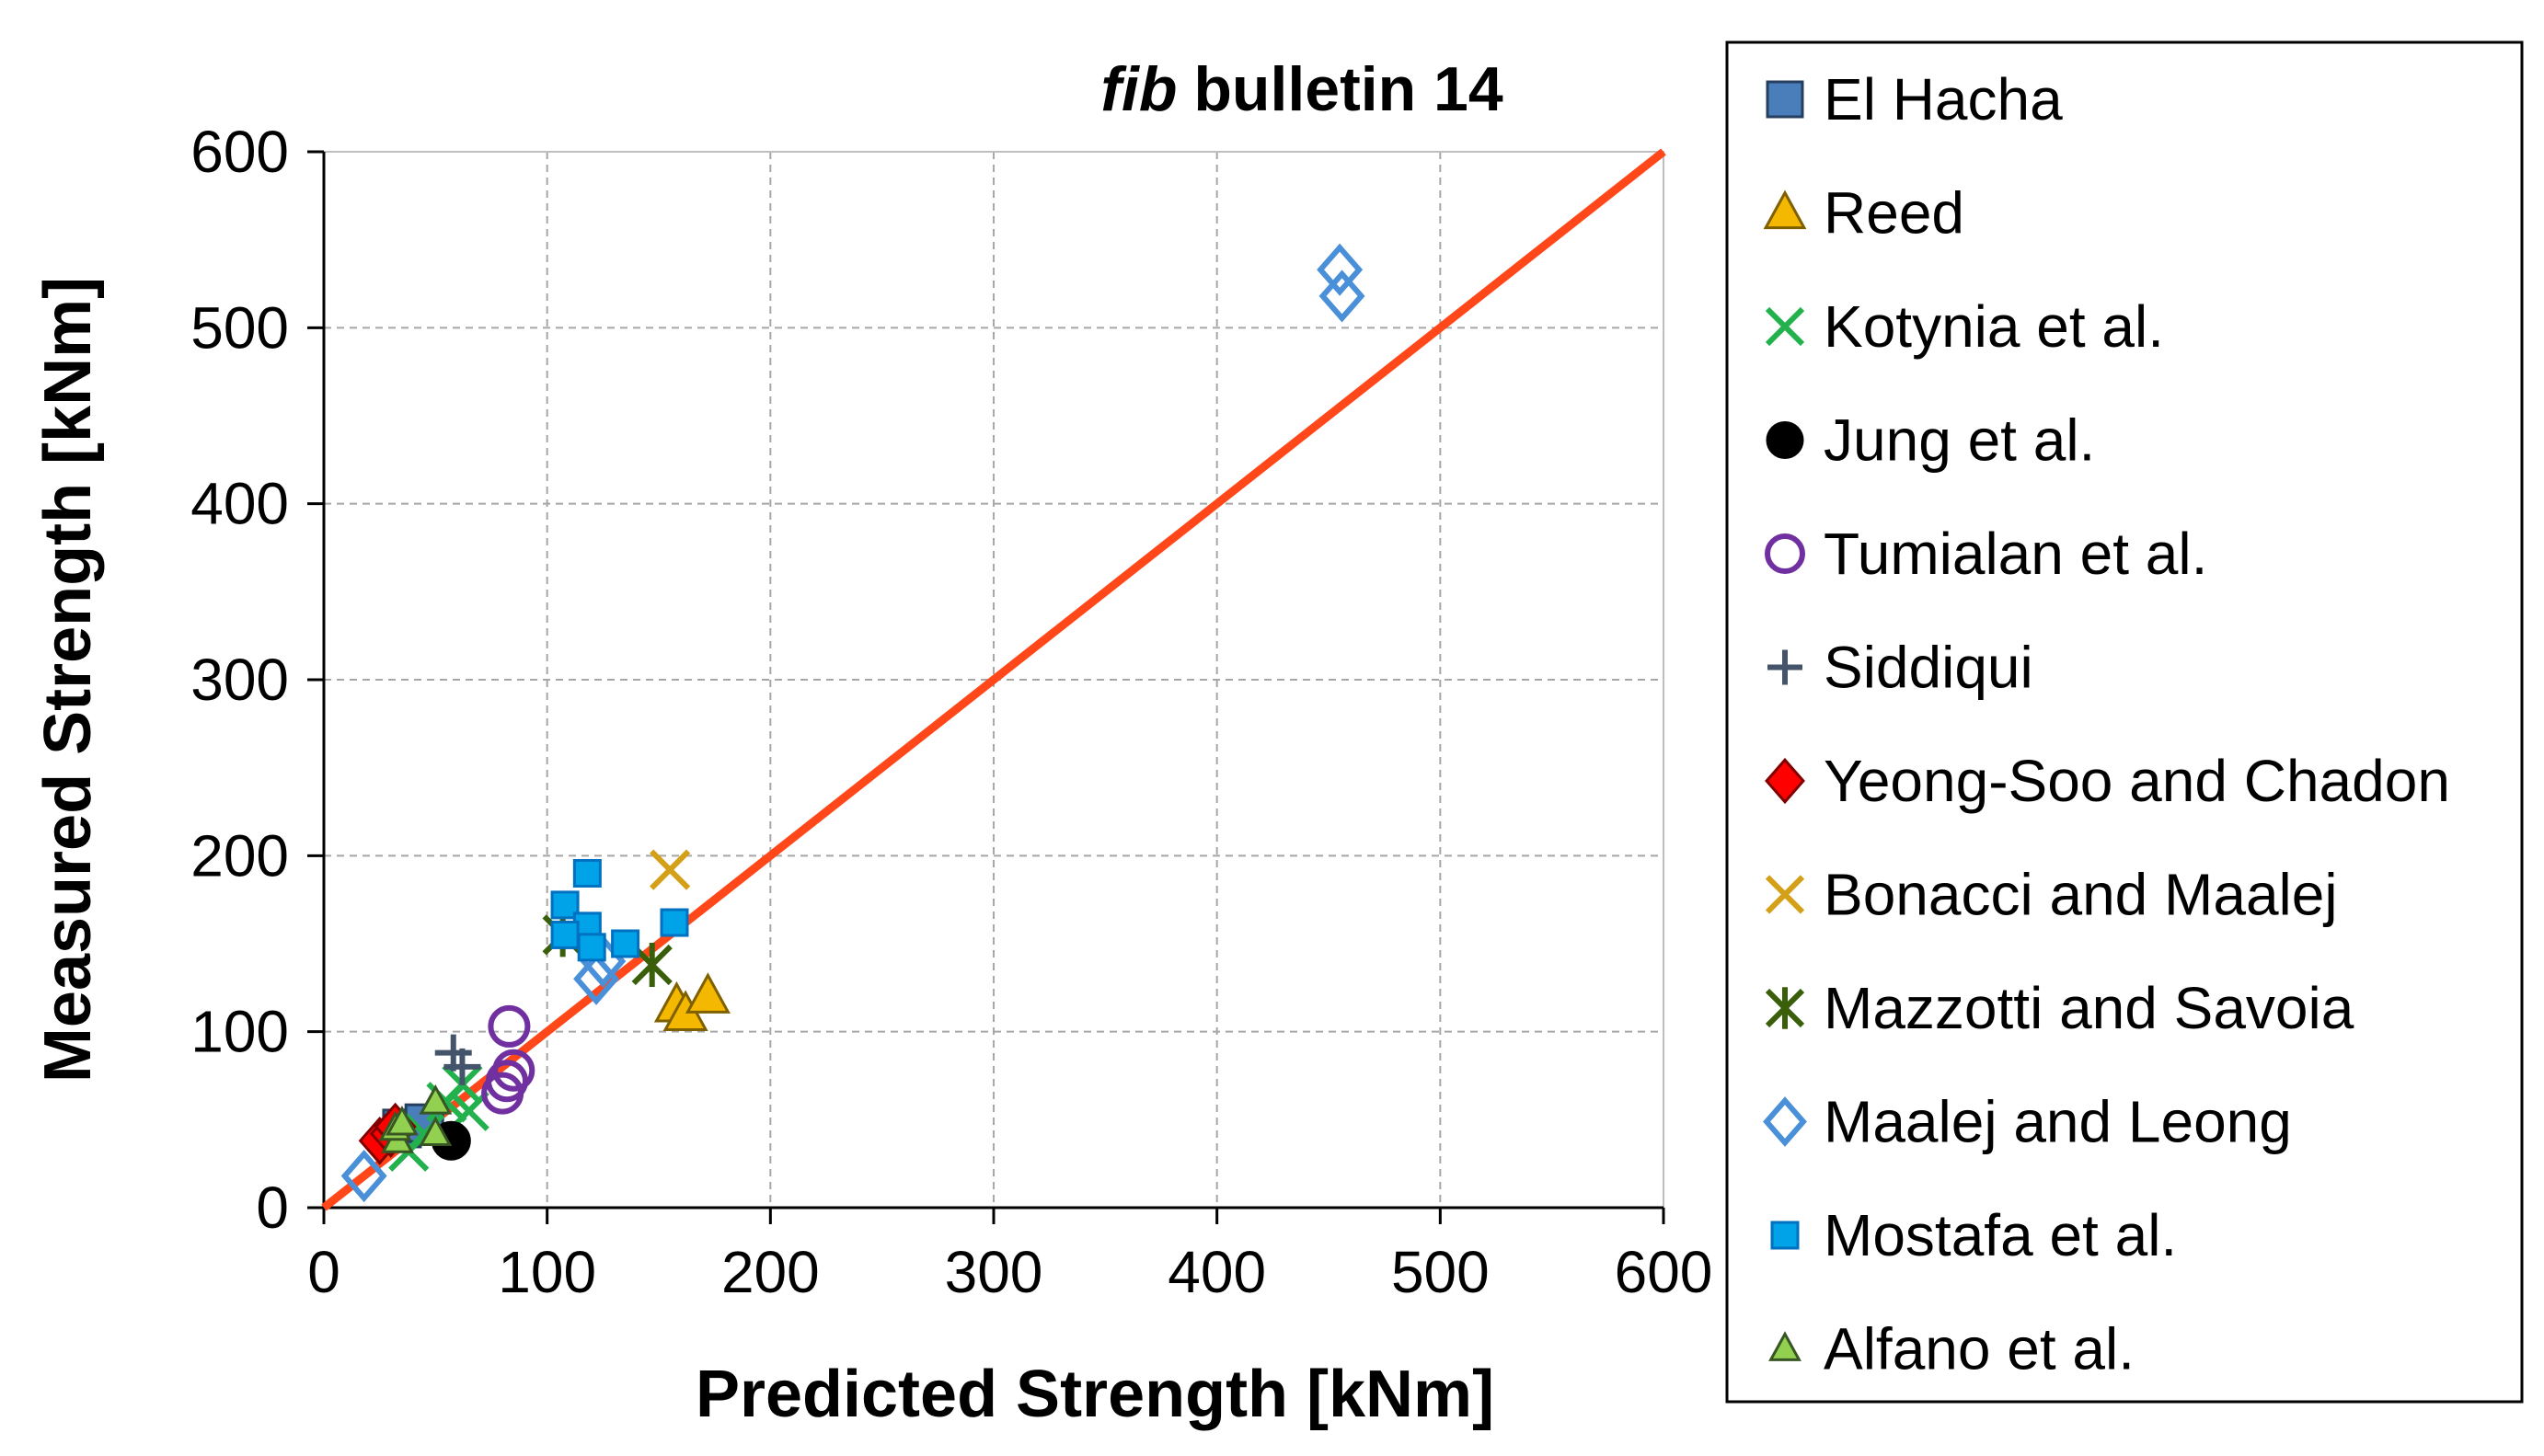 This screenshot has width=2544, height=1456. I want to click on y-tick-label: 500, so click(239, 327).